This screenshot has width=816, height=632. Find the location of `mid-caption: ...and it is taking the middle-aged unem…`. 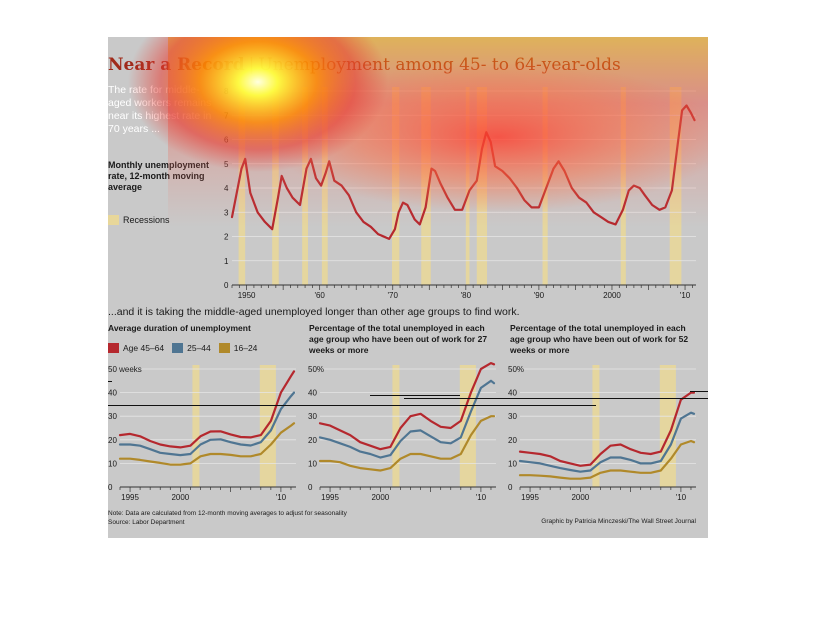

mid-caption: ...and it is taking the middle-aged unem… is located at coordinates (314, 312).